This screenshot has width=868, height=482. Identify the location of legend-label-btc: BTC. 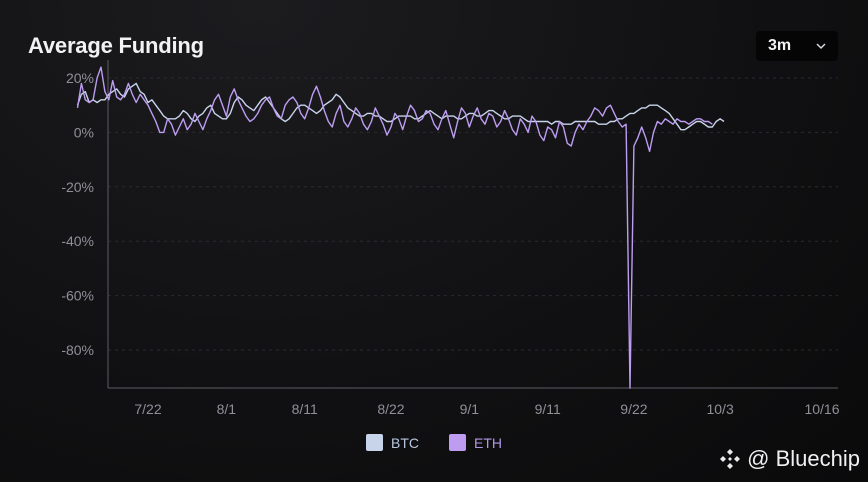
(405, 442).